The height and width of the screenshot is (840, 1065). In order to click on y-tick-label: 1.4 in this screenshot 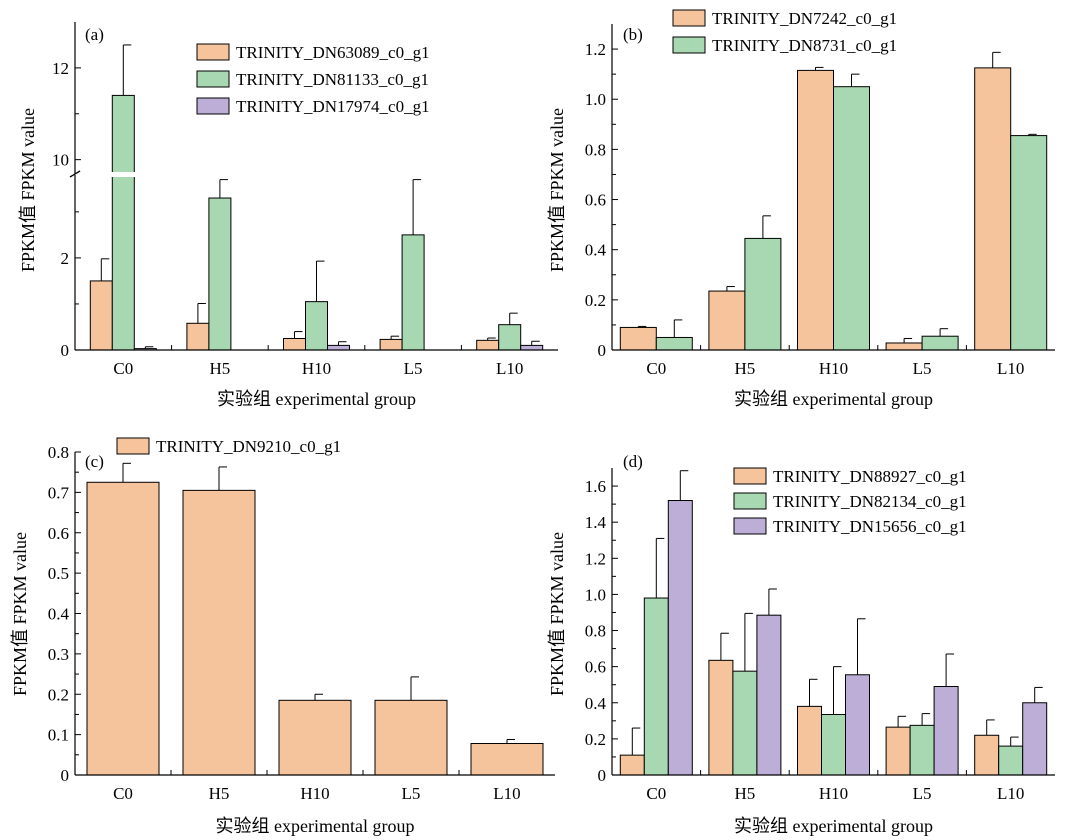, I will do `click(596, 522)`.